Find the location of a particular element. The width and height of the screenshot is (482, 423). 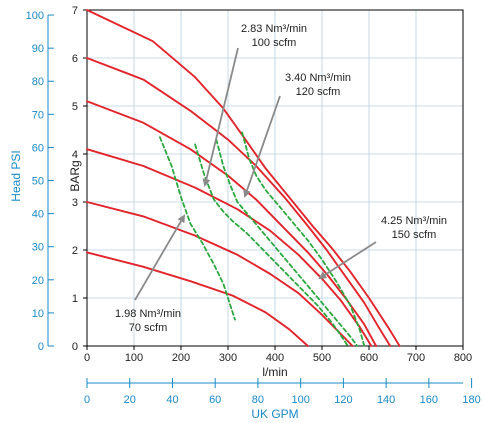

psi-tick-label: 50 is located at coordinates (38, 182).